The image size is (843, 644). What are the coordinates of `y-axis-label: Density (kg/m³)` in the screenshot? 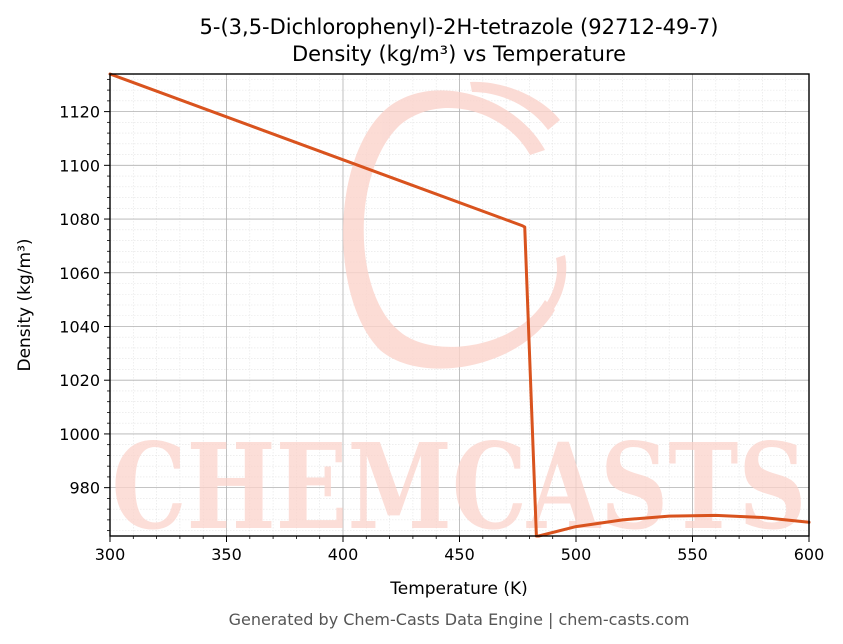 It's located at (25, 304).